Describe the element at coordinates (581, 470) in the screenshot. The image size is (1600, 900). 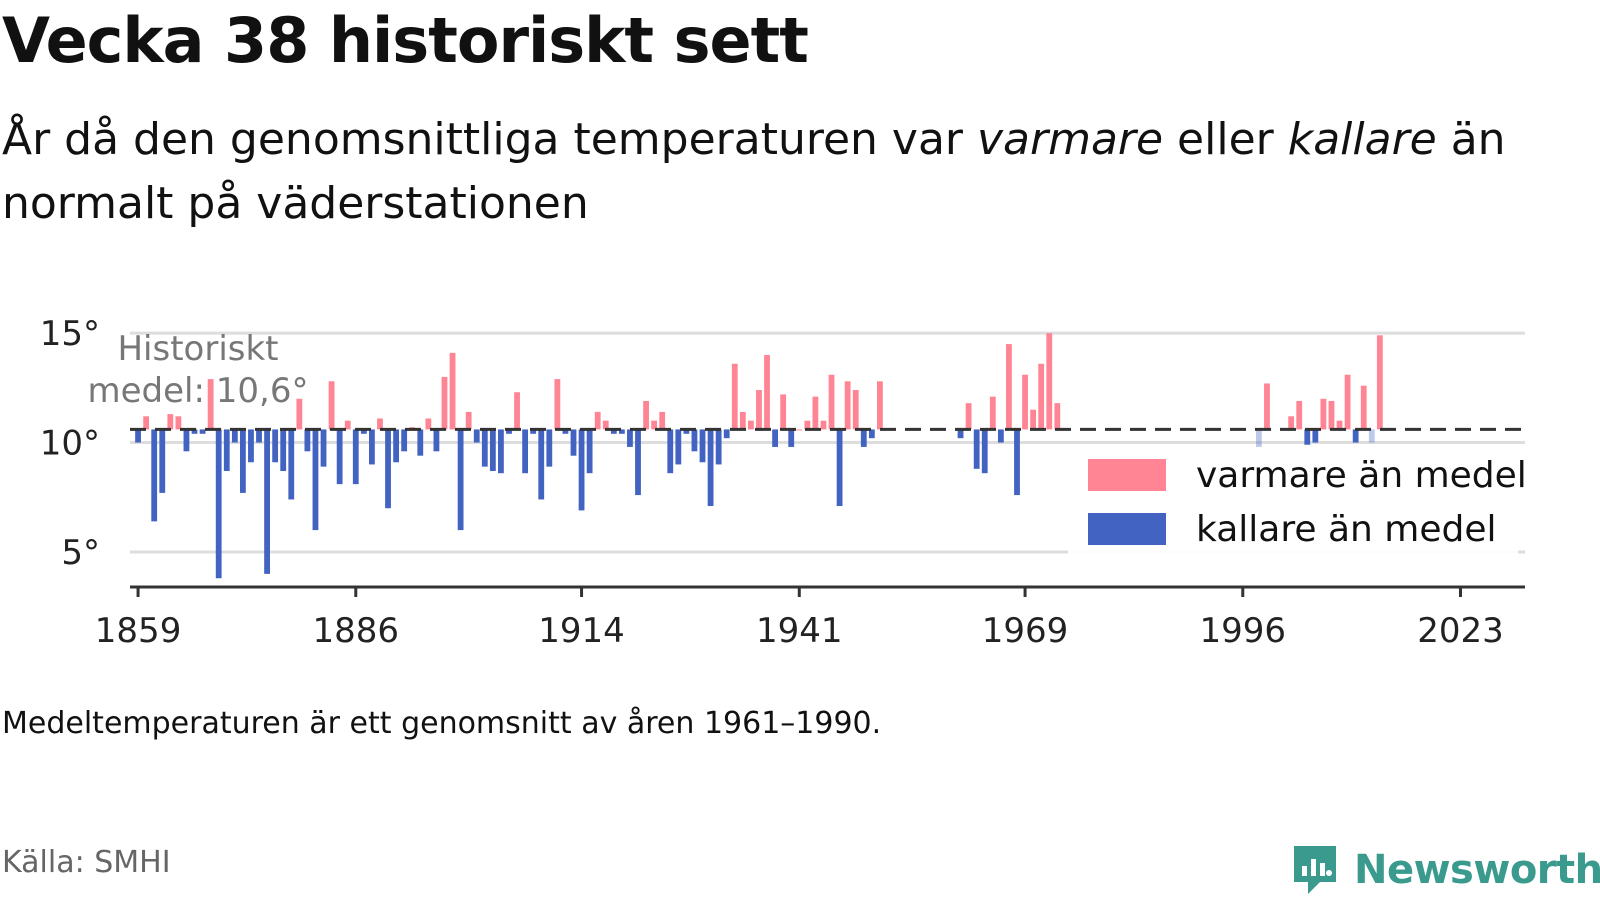
I see `bar-1914` at that location.